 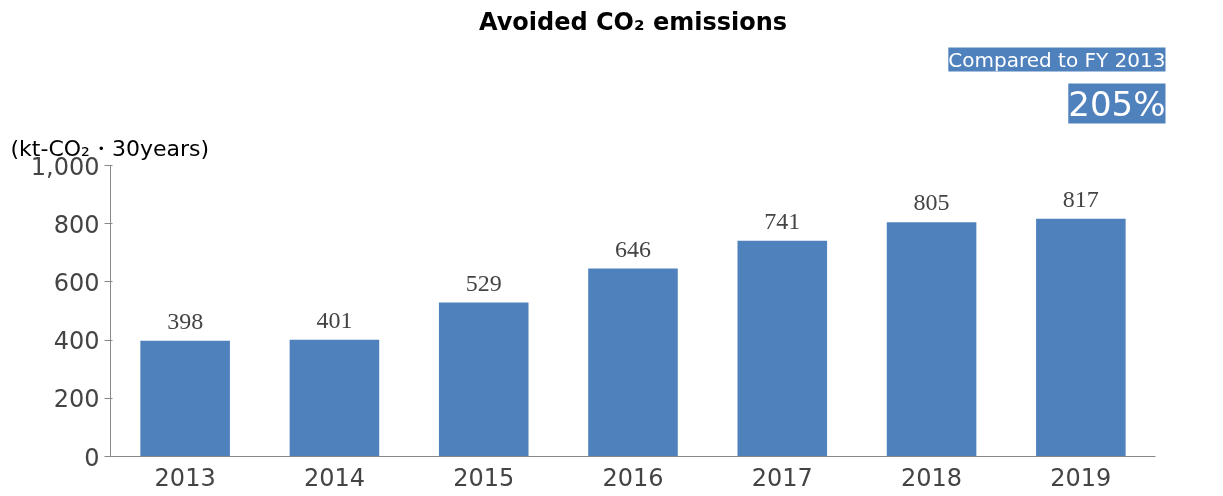 I want to click on chart-title: Avoided CO₂ emissions, so click(x=633, y=21).